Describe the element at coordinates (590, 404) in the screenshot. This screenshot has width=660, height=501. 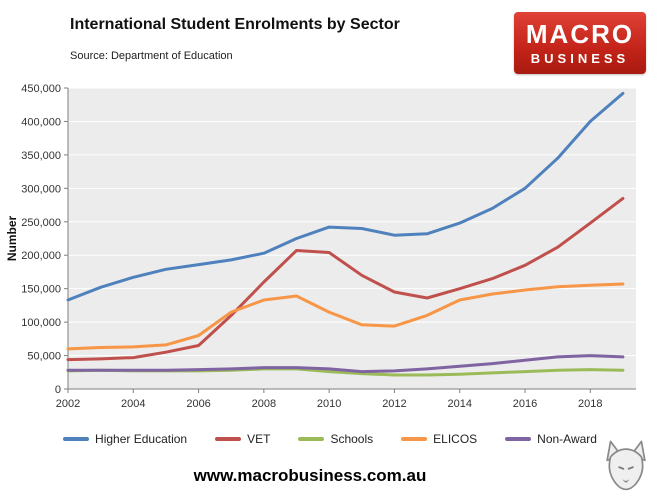
I see `x-tick-label: 2018` at that location.